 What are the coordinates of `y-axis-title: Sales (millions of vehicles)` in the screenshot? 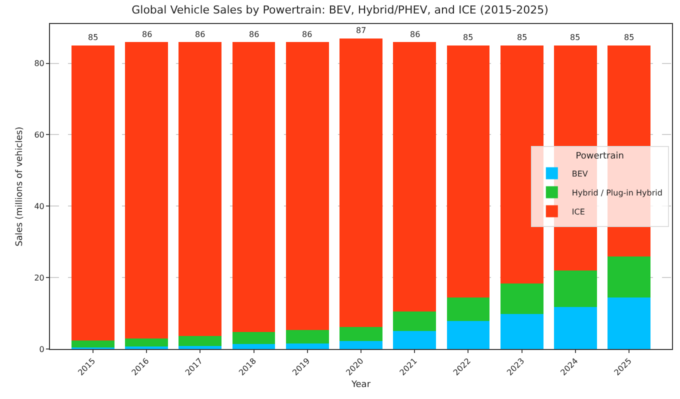 It's located at (20, 186).